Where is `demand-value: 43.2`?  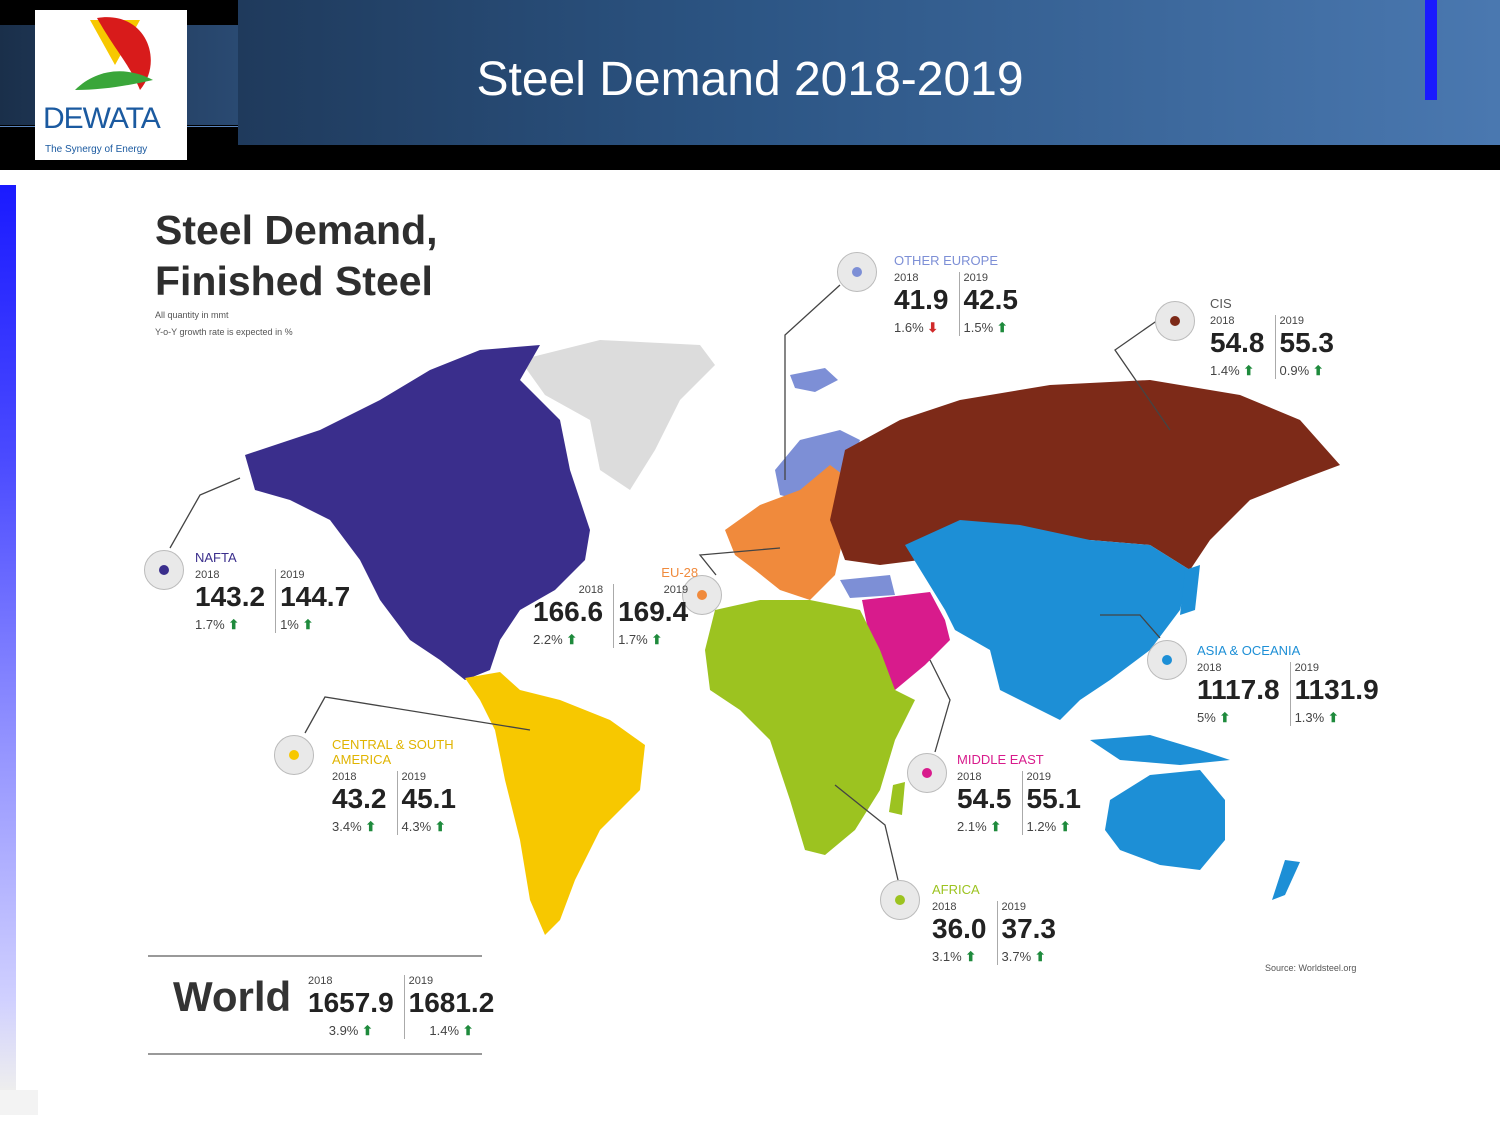 demand-value: 43.2 is located at coordinates (359, 798).